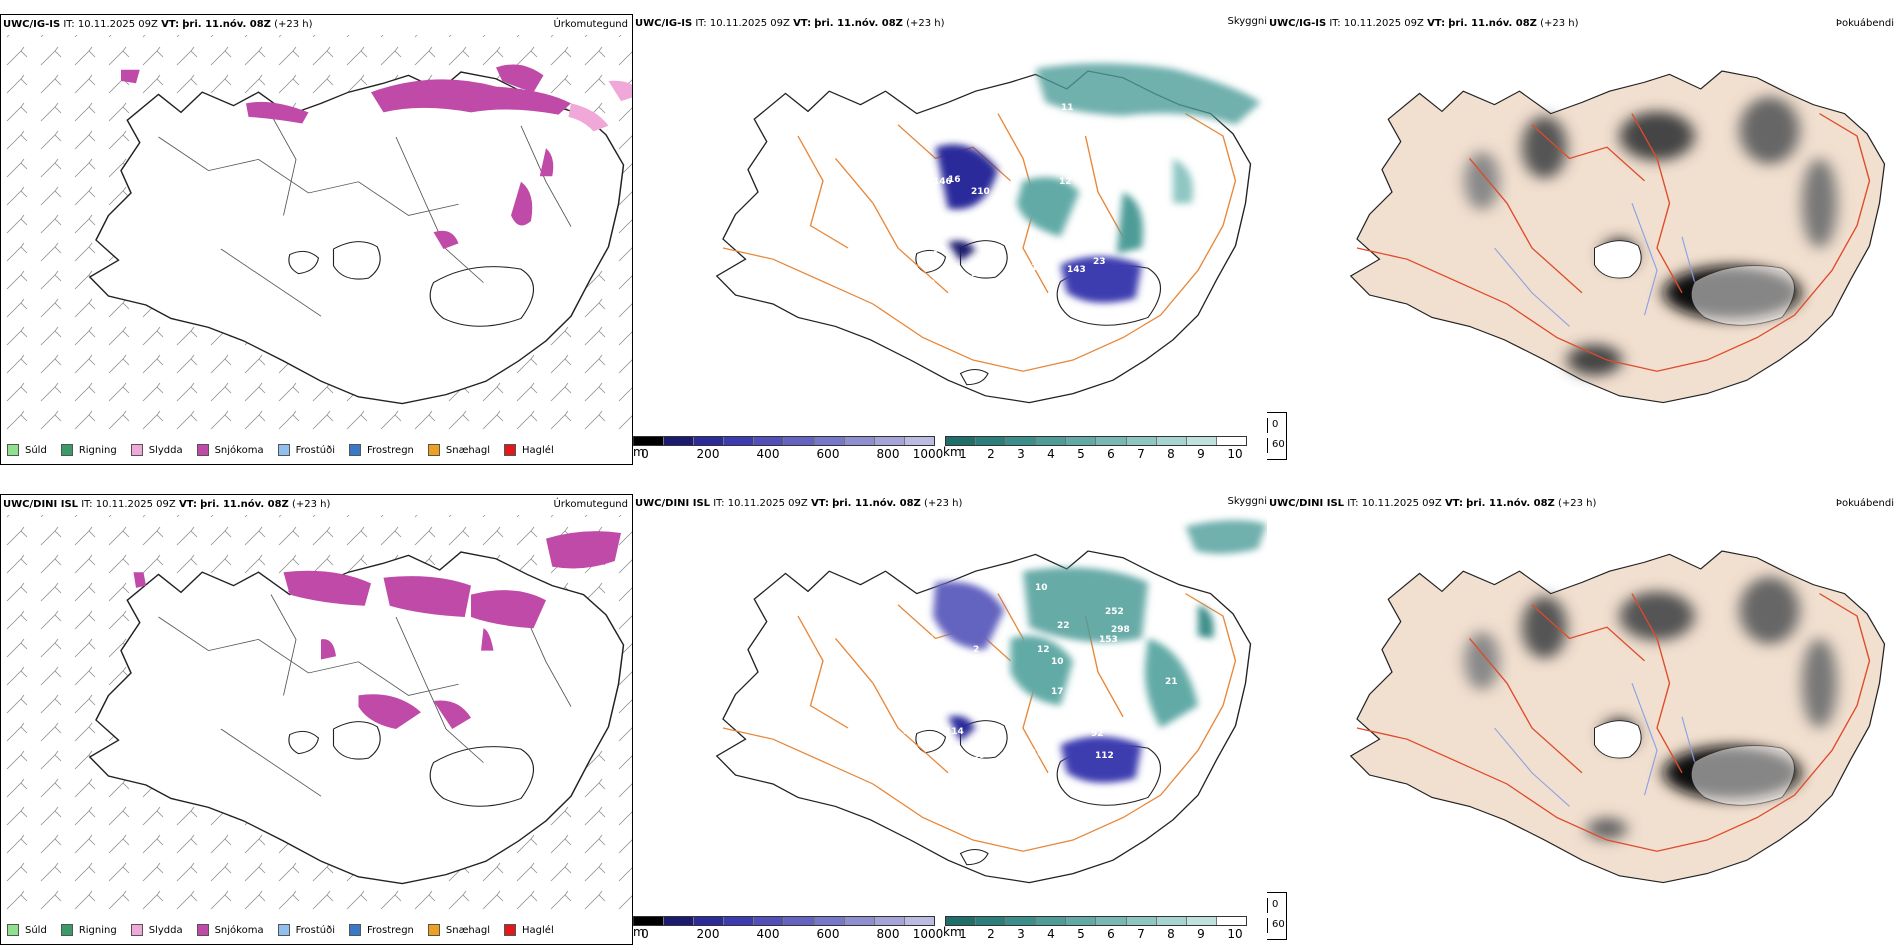  What do you see at coordinates (1174, 632) in the screenshot?
I see `visibility-value: 197` at bounding box center [1174, 632].